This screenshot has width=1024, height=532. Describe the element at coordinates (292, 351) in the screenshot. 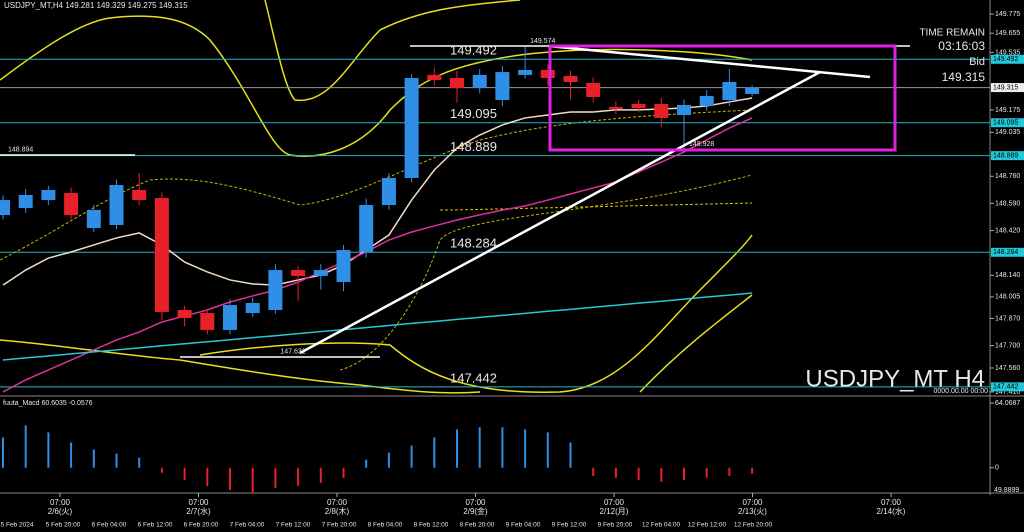

I see `price-annotation: 147.631` at that location.